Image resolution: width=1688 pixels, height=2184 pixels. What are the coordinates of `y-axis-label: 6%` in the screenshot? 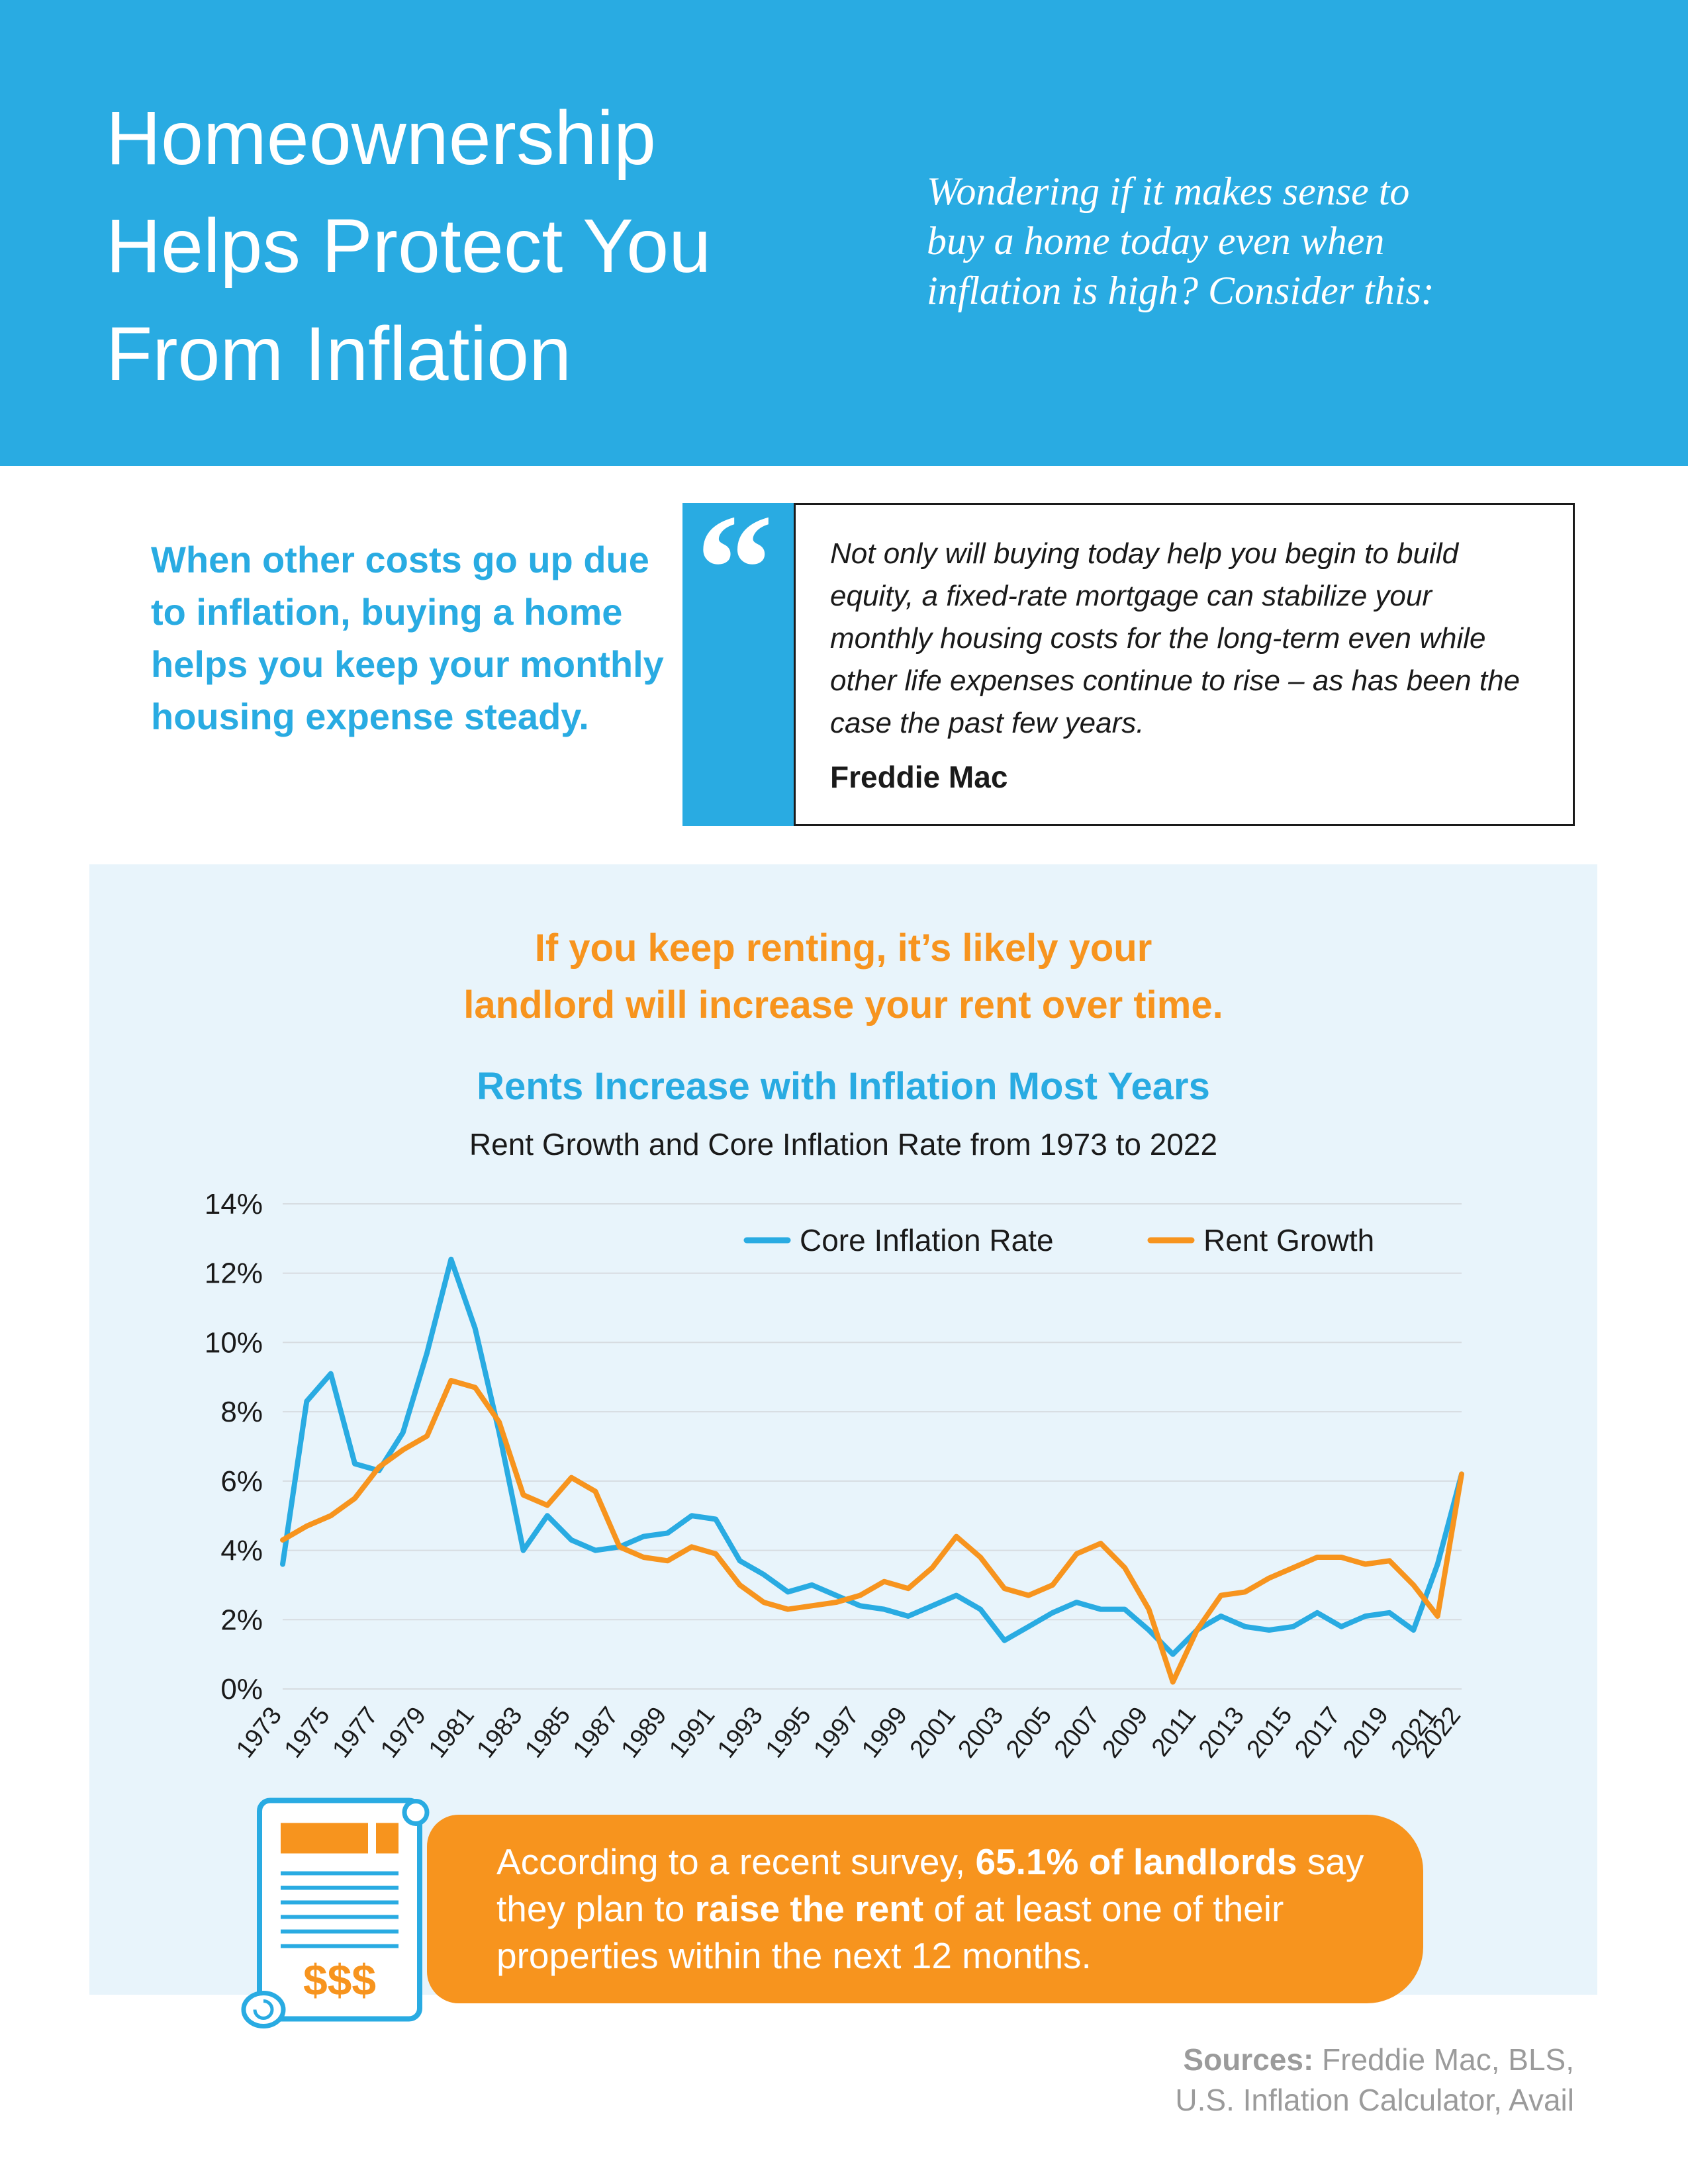 It's located at (241, 1481).